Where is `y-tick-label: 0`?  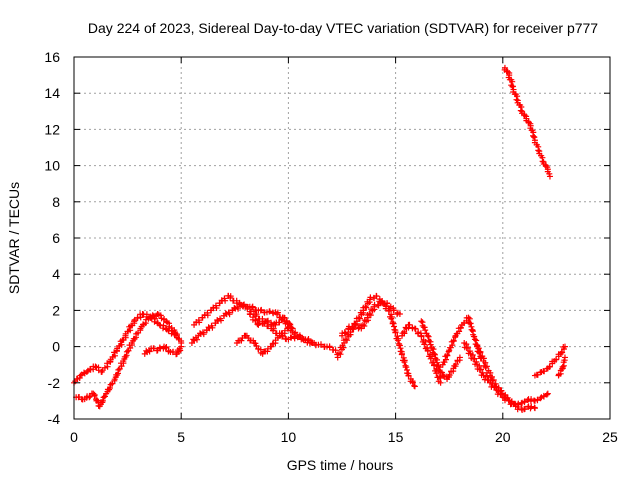 y-tick-label: 0 is located at coordinates (56, 347).